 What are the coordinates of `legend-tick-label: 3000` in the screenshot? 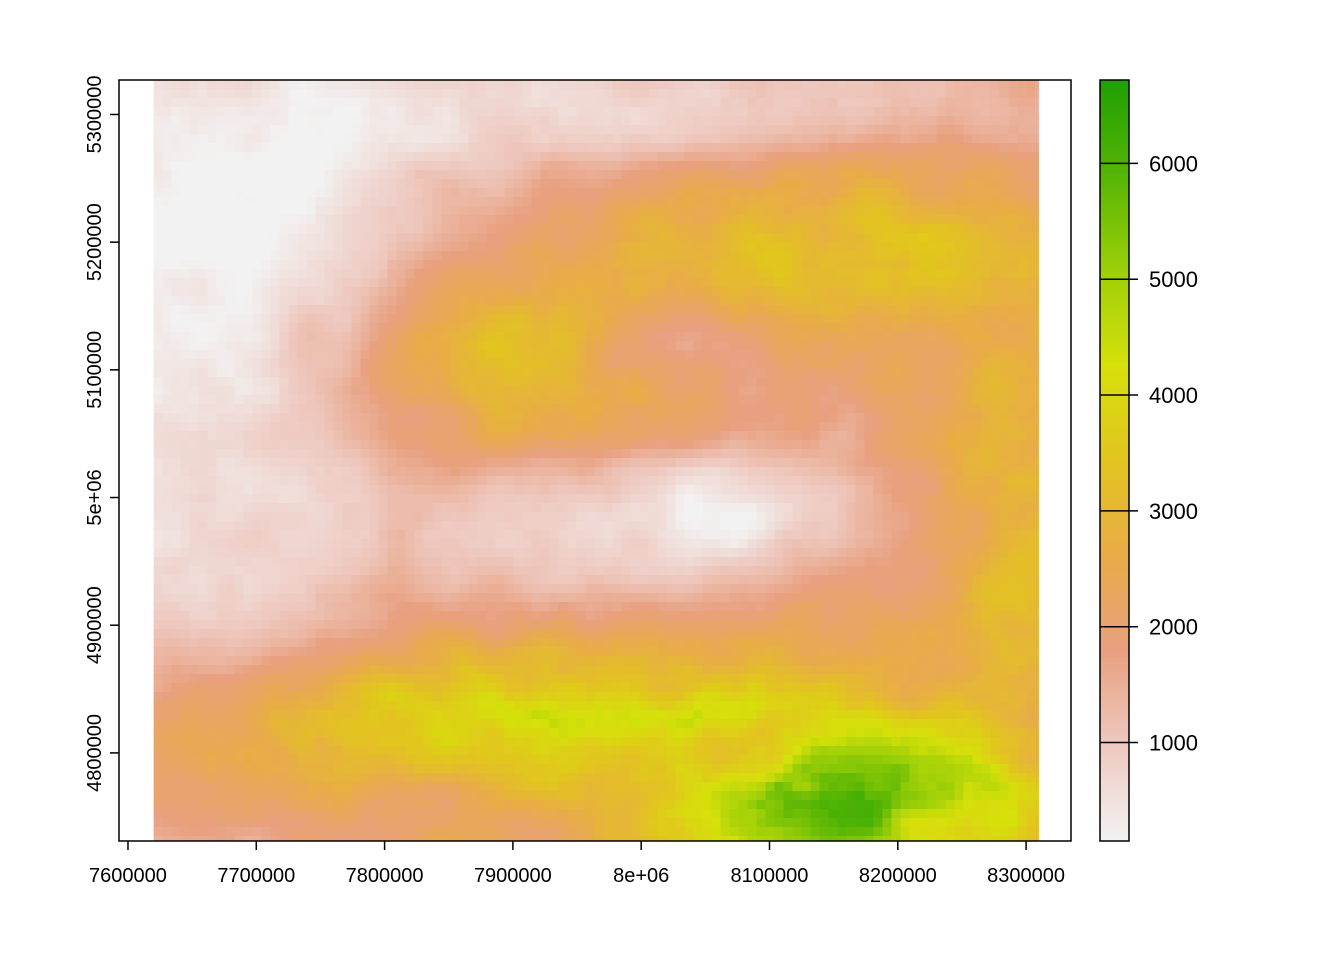 It's located at (1173, 511).